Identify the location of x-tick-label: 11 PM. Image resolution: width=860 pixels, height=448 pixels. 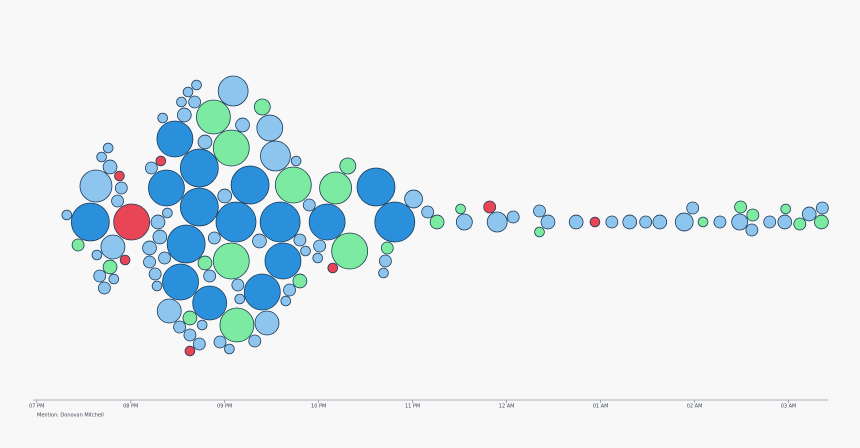
(412, 407).